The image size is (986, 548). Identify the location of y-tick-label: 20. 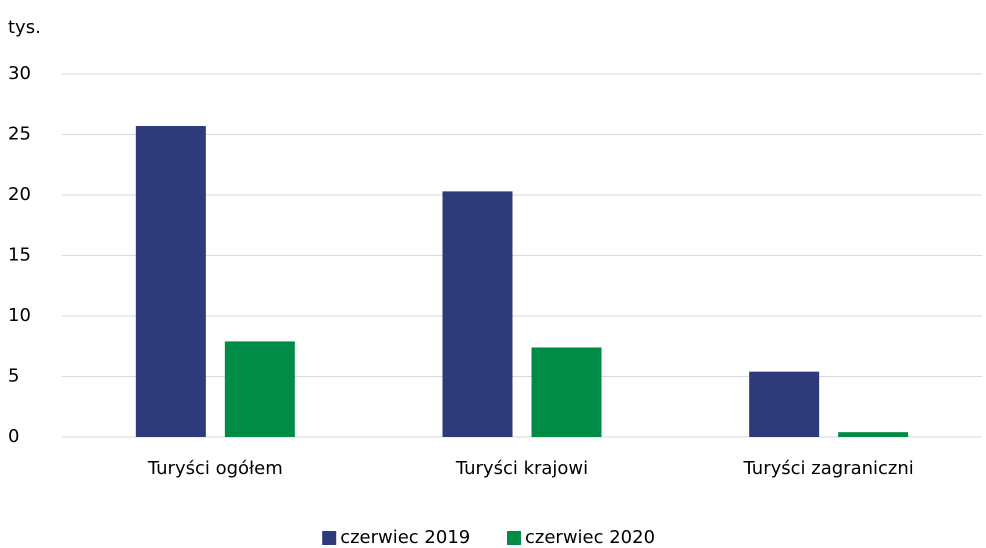
(19, 194).